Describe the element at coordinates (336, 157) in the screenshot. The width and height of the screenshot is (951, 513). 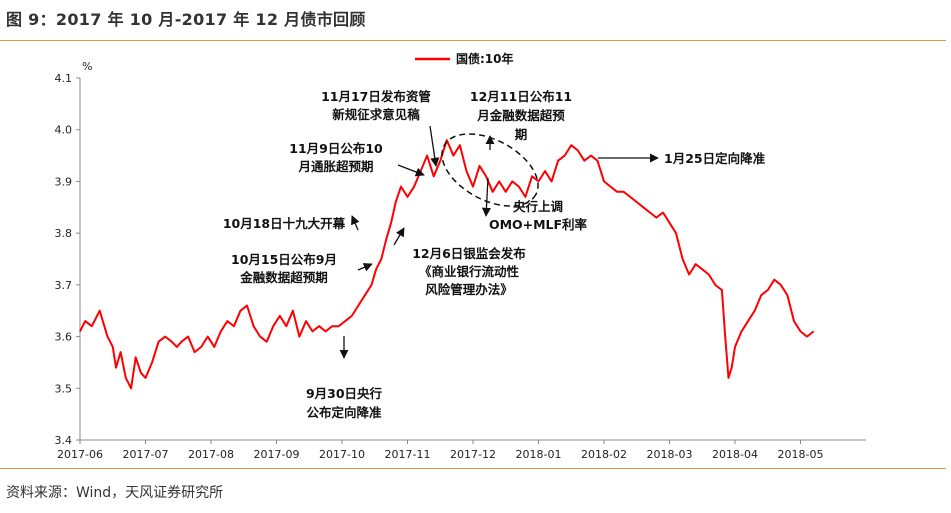
I see `annotation-text: 11月9日公布10 月通胀超预期` at that location.